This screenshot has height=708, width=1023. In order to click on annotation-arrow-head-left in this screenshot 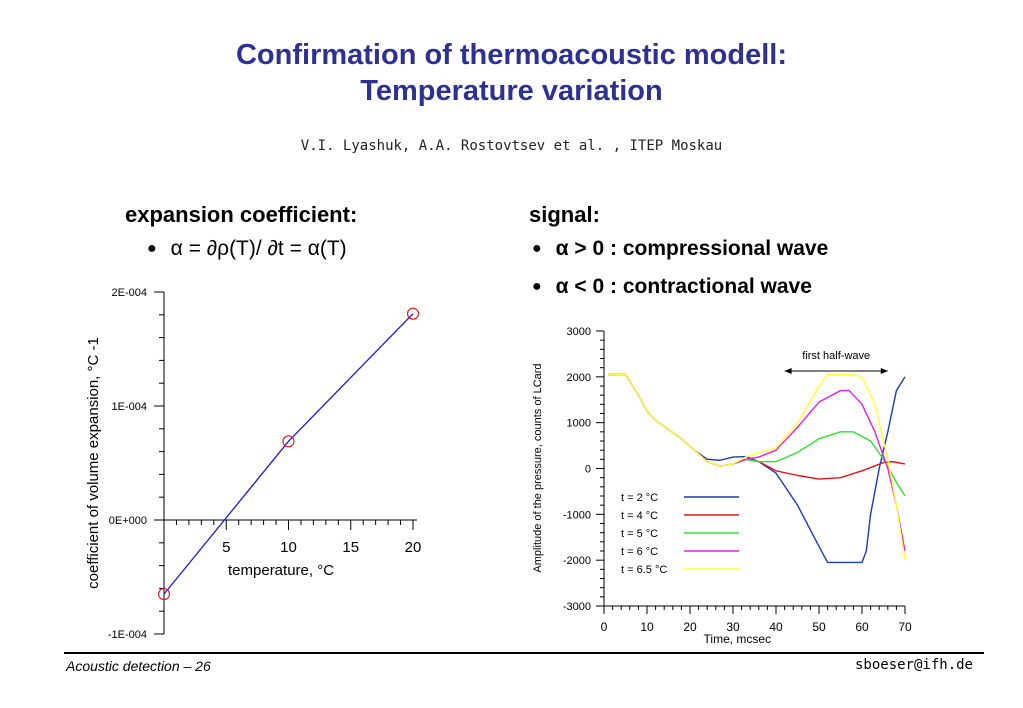, I will do `click(788, 371)`.